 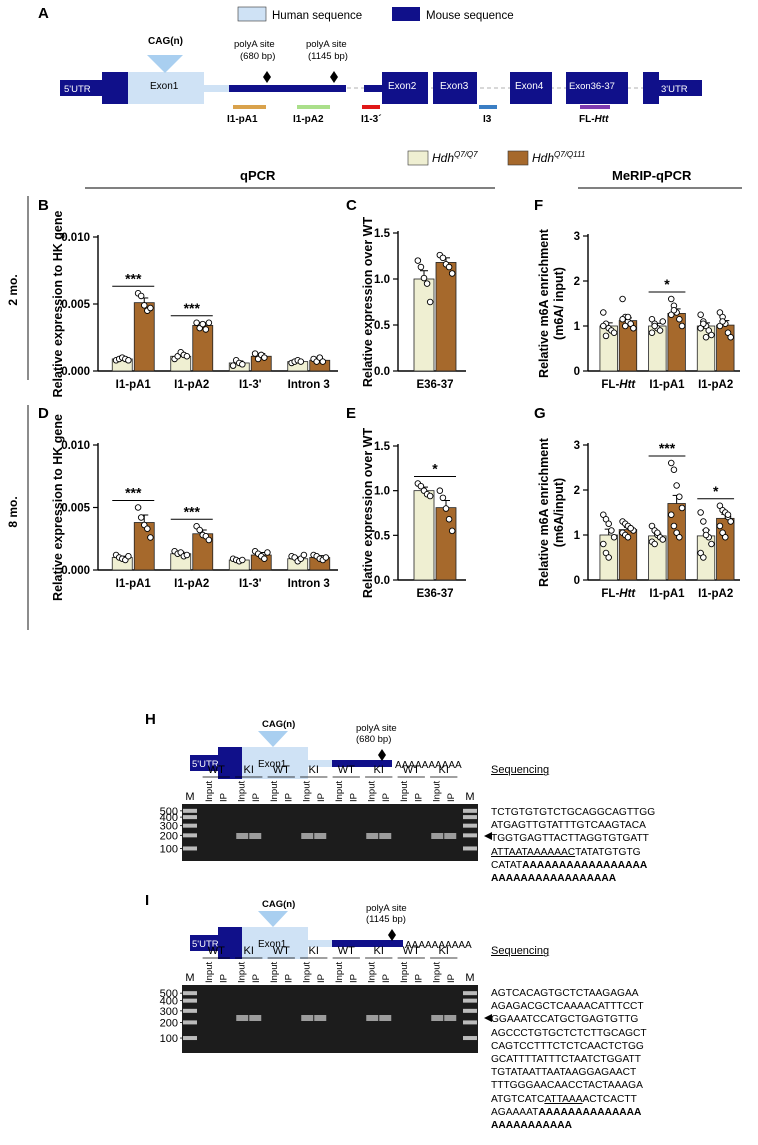 I want to click on significance-label: *, so click(x=667, y=284).